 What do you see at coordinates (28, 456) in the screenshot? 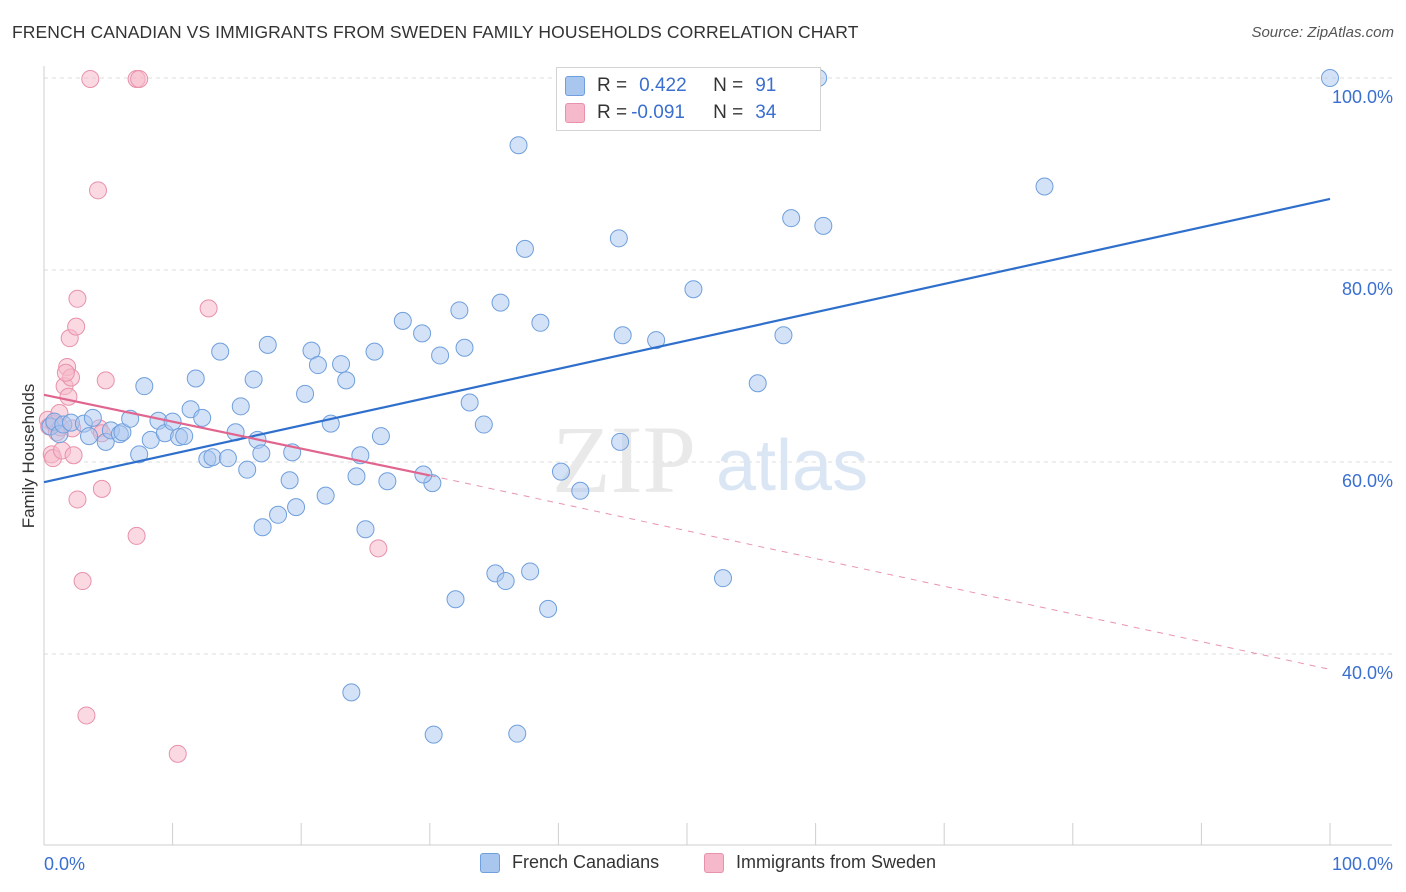
I see `y-axis-label: Family Households` at bounding box center [28, 456].